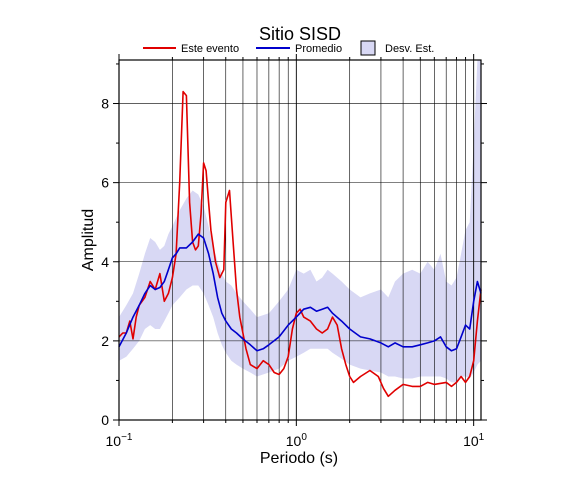 The image size is (586, 480). I want to click on y-tick-label: 6, so click(105, 183).